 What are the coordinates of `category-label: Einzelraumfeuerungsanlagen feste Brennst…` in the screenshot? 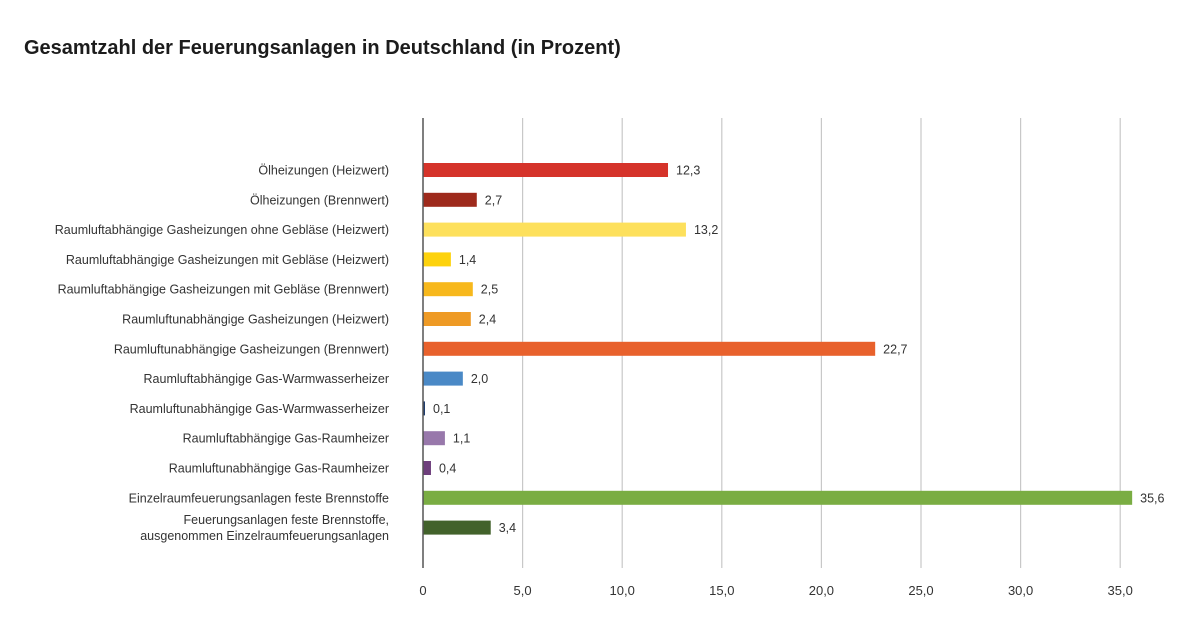 It's located at (259, 498).